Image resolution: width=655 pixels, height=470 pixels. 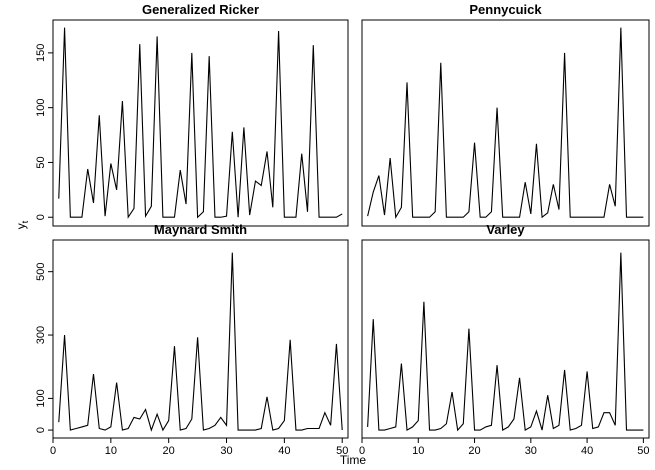 I want to click on y-axis-label-subscript: t, so click(x=25, y=221).